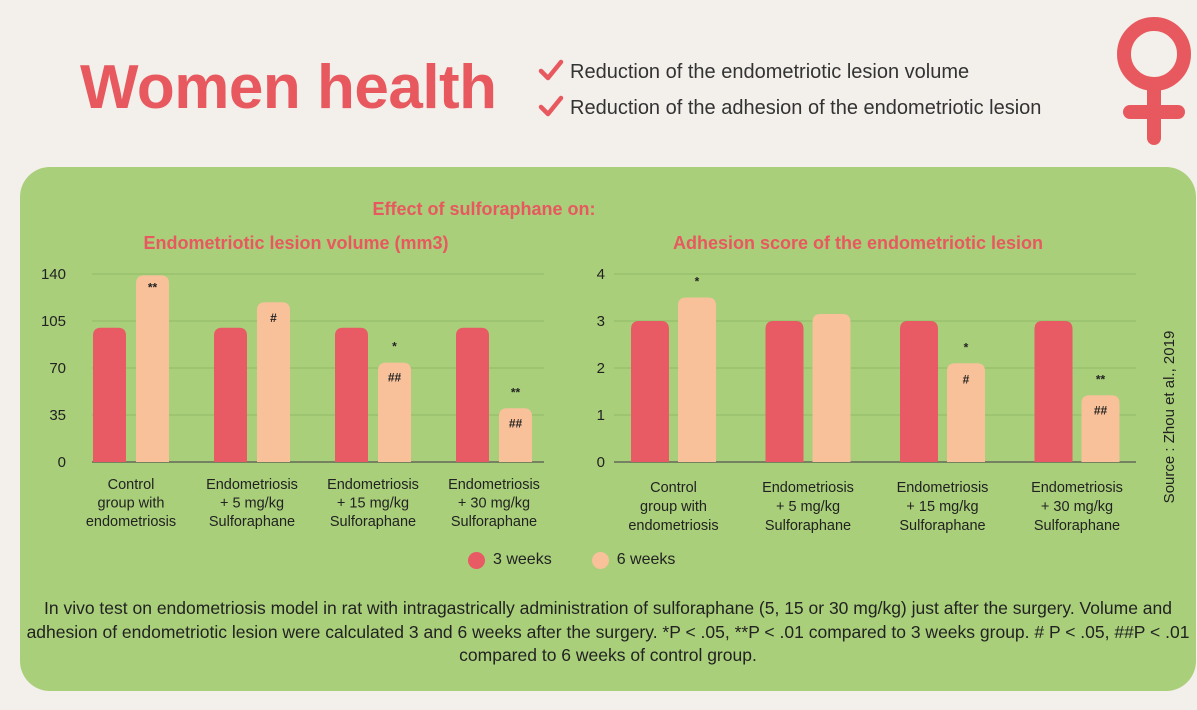 This screenshot has width=1197, height=710. Describe the element at coordinates (600, 560) in the screenshot. I see `legend-swatch-6-weeks` at that location.